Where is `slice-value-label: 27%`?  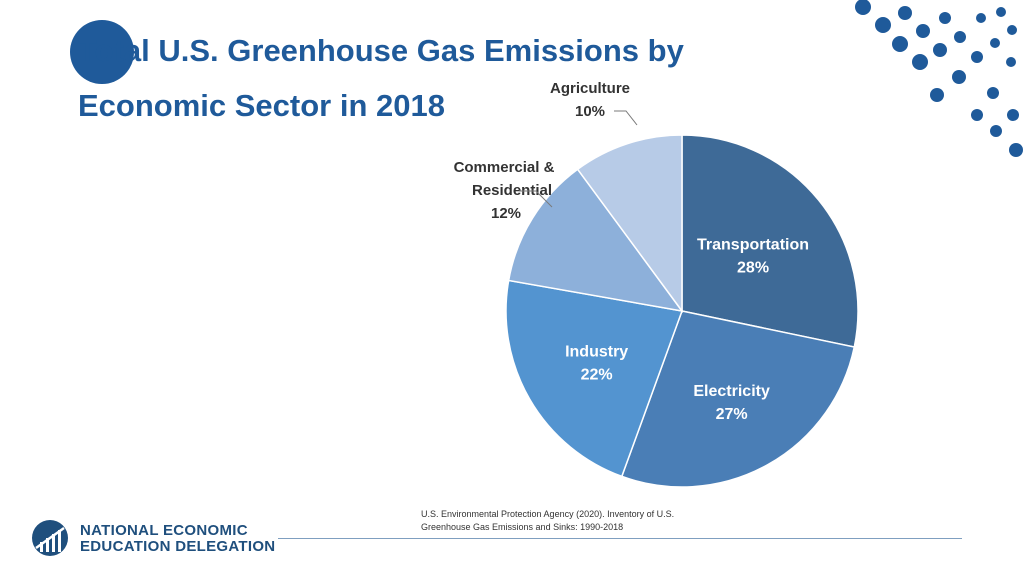 slice-value-label: 27% is located at coordinates (732, 414).